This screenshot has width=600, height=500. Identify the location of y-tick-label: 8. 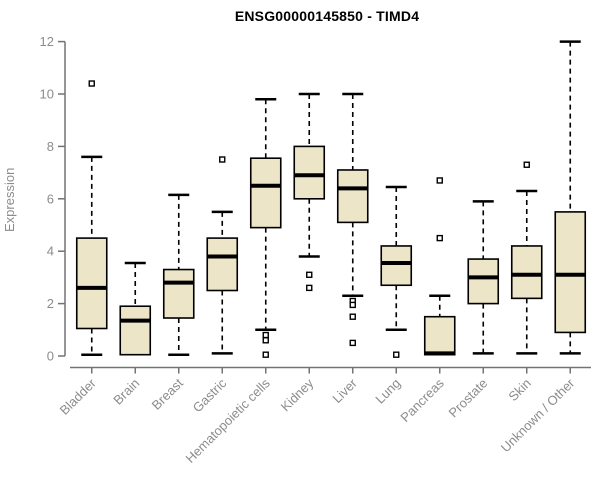
(50, 146).